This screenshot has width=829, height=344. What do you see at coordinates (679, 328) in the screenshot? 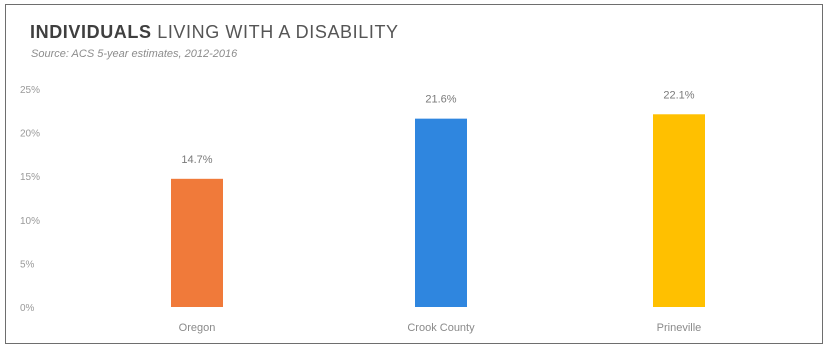
I see `category-label: Prineville` at bounding box center [679, 328].